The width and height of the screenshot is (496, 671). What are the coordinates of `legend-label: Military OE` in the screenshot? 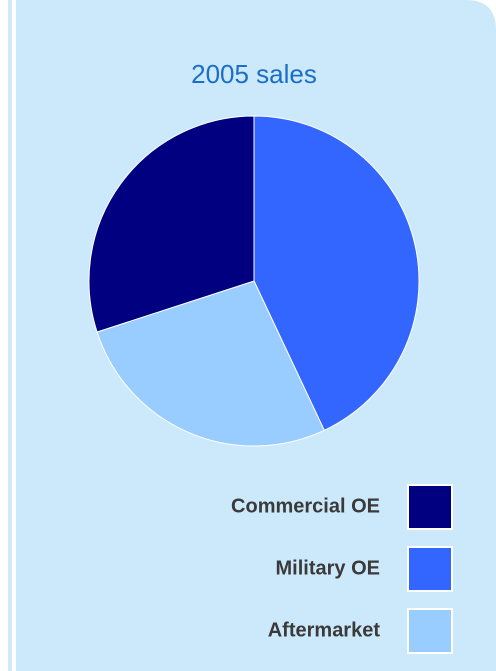 It's located at (328, 568).